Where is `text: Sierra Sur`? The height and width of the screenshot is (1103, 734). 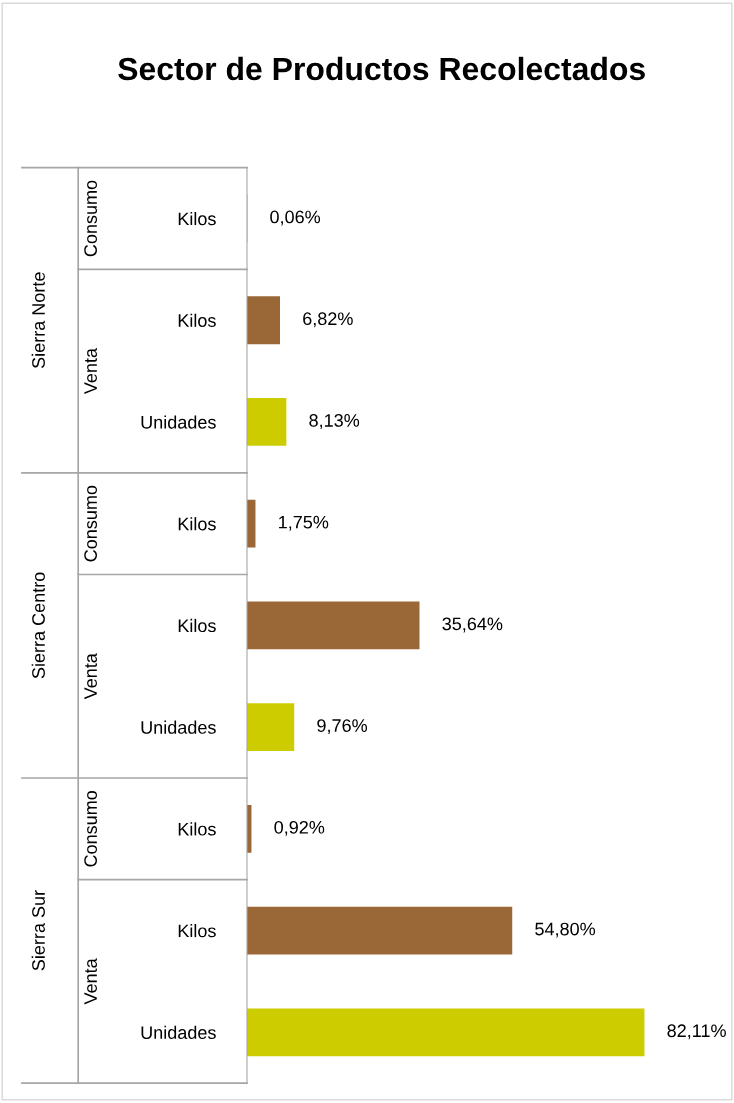 text: Sierra Sur is located at coordinates (38, 930).